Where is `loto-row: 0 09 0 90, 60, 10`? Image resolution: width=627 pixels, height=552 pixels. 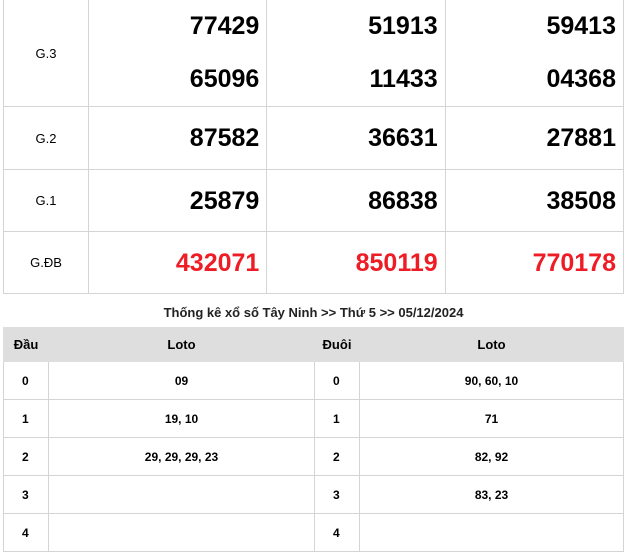
loto-row: 0 09 0 90, 60, 10 is located at coordinates (313, 380).